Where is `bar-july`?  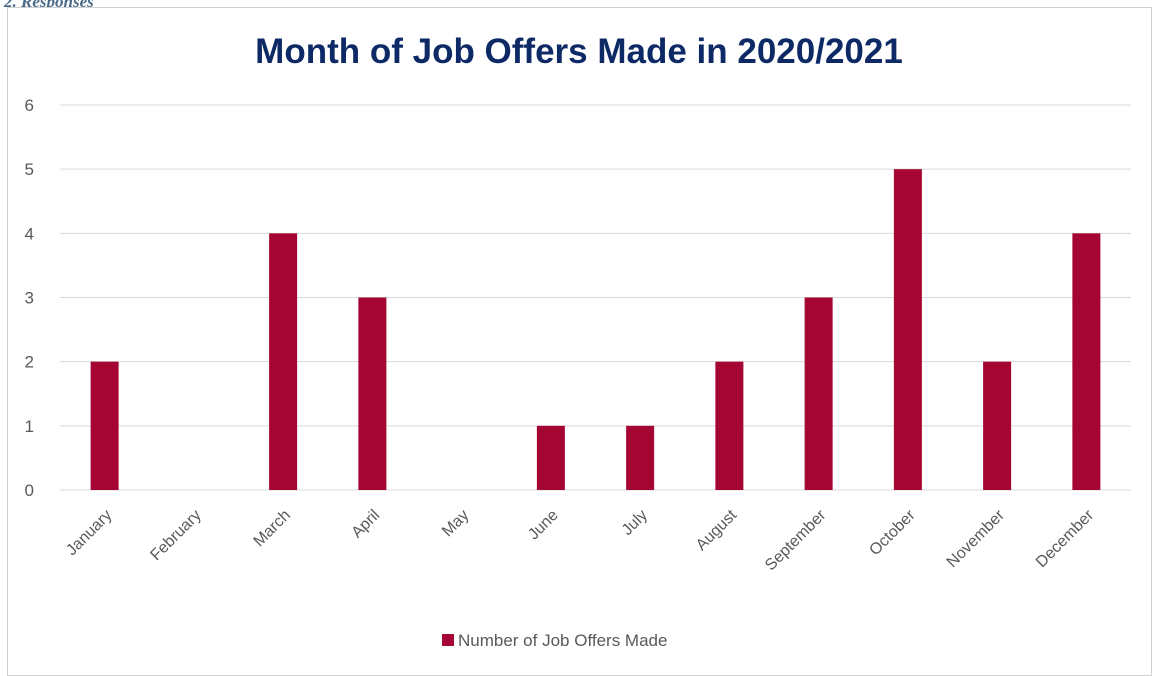 bar-july is located at coordinates (640, 457).